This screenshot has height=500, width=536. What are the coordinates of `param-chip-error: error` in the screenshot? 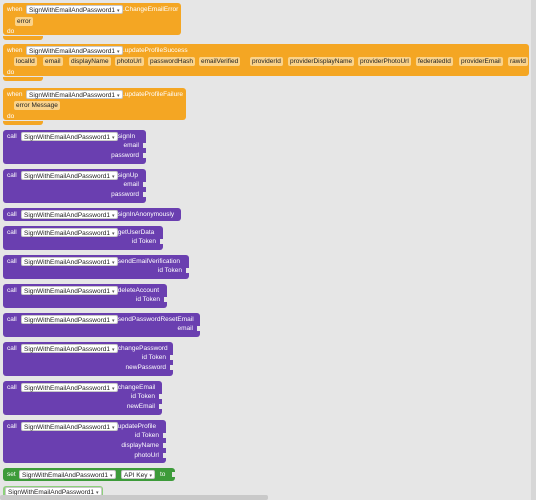 It's located at (24, 21).